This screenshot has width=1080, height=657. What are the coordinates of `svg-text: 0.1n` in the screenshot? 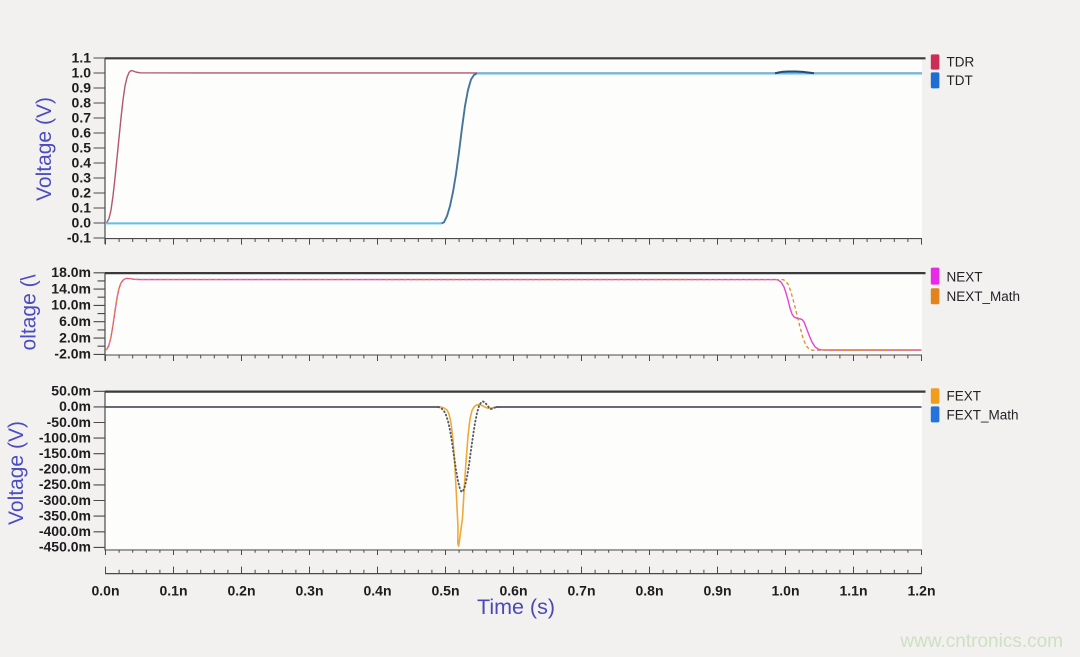 It's located at (173, 591).